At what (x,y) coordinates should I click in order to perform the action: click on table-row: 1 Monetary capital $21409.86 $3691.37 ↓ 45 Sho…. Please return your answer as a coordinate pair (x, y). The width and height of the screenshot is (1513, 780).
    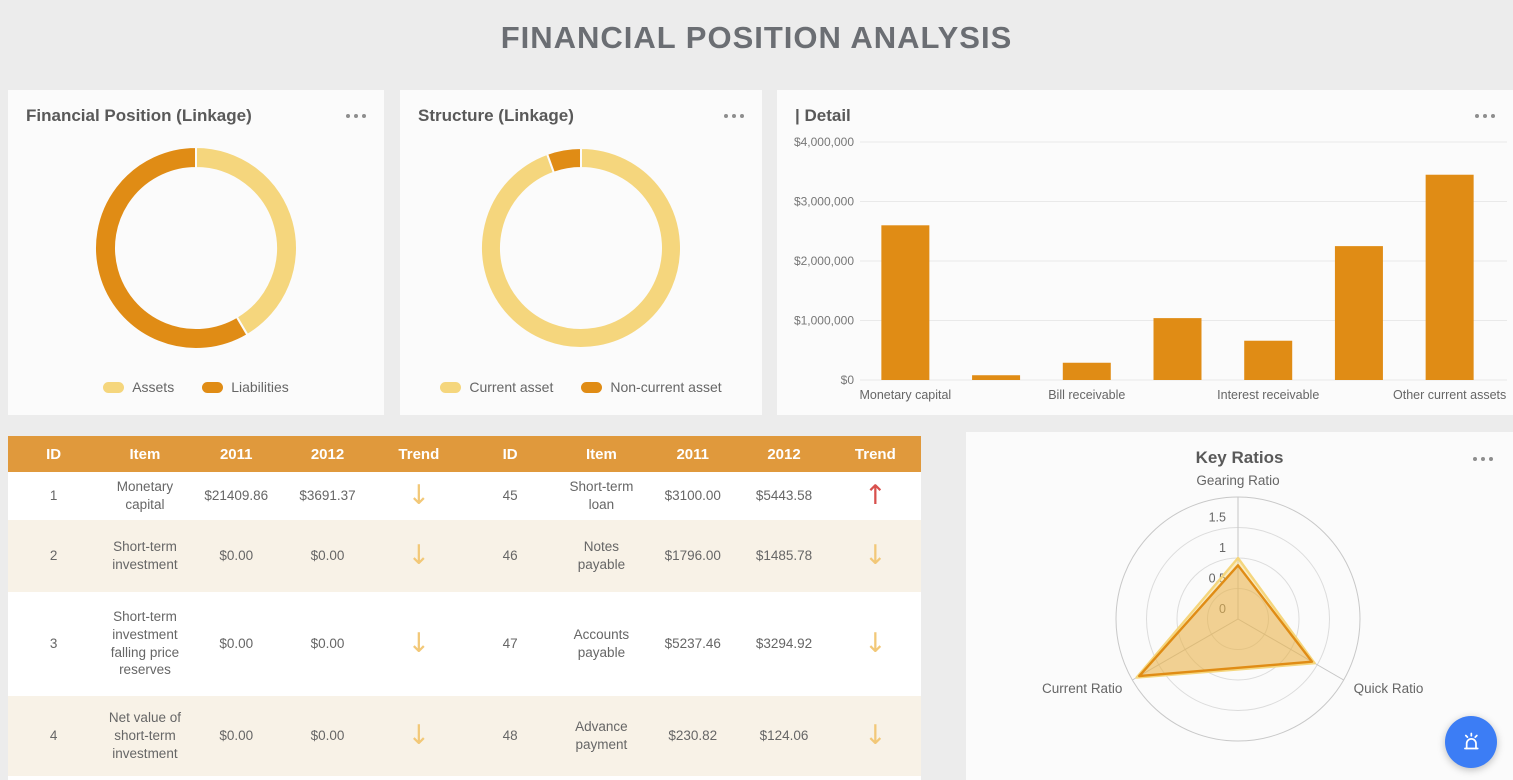
    Looking at the image, I should click on (464, 496).